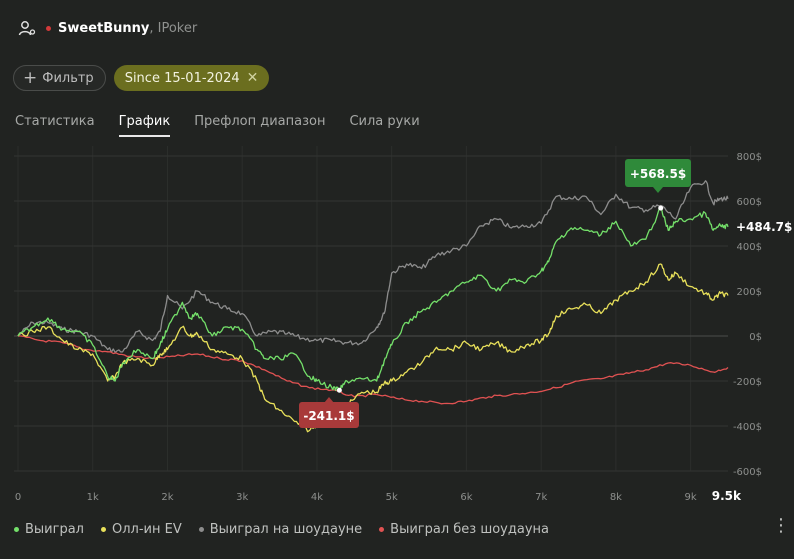  What do you see at coordinates (749, 202) in the screenshot?
I see `y-tick-label: 600$` at bounding box center [749, 202].